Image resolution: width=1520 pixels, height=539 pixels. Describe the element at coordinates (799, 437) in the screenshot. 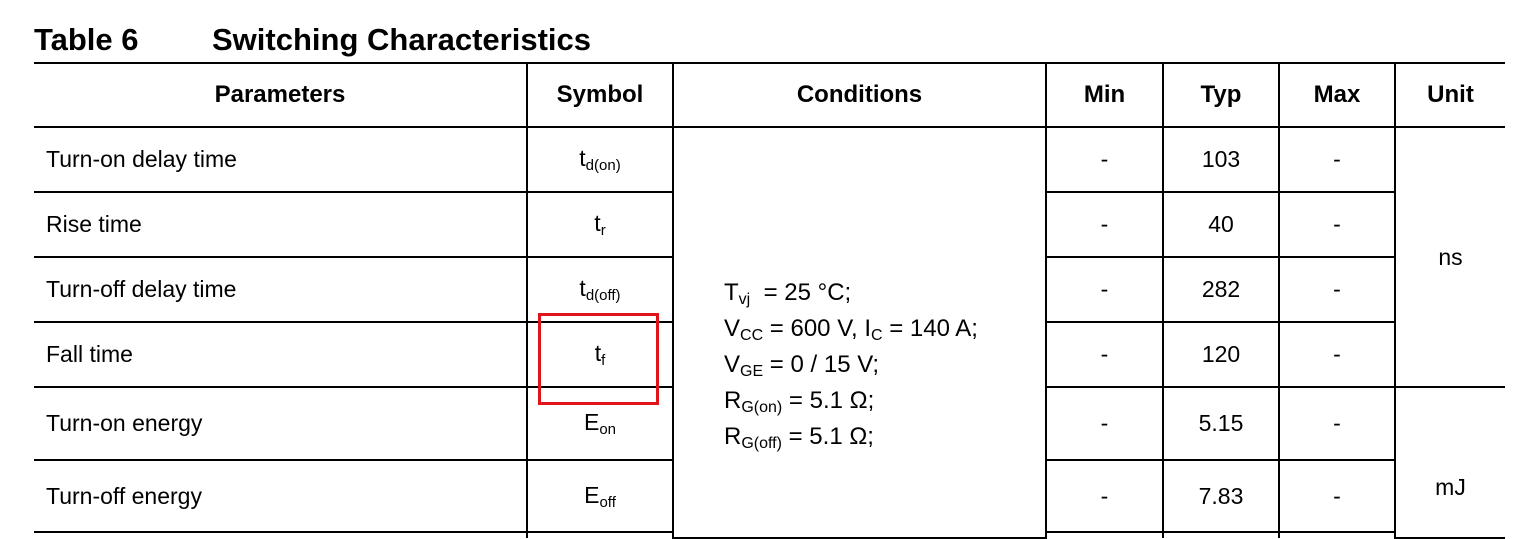

I see `condition-line: RG(off) = 5.1 Ω;` at that location.